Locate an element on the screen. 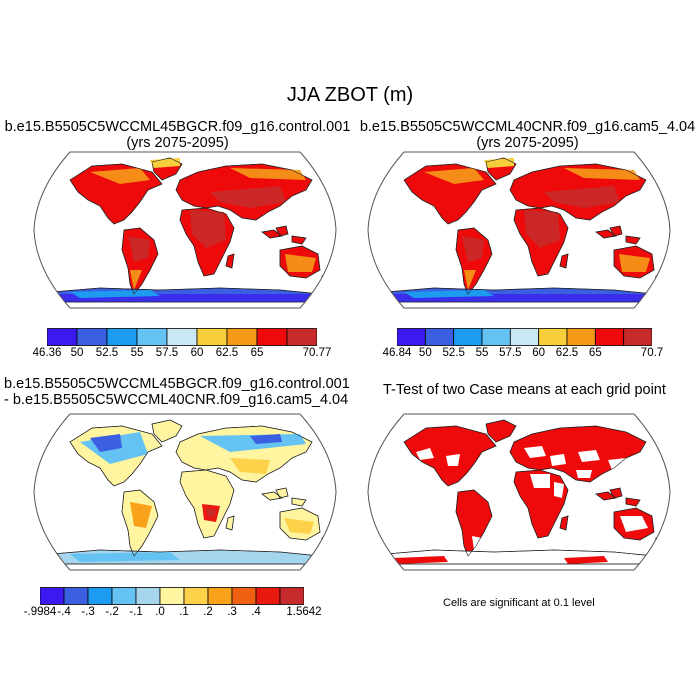 The width and height of the screenshot is (700, 700). colorbar-control-labels: 46.36 50 52.5 55 57.5 60 62.5 65 70.77 is located at coordinates (182, 355).